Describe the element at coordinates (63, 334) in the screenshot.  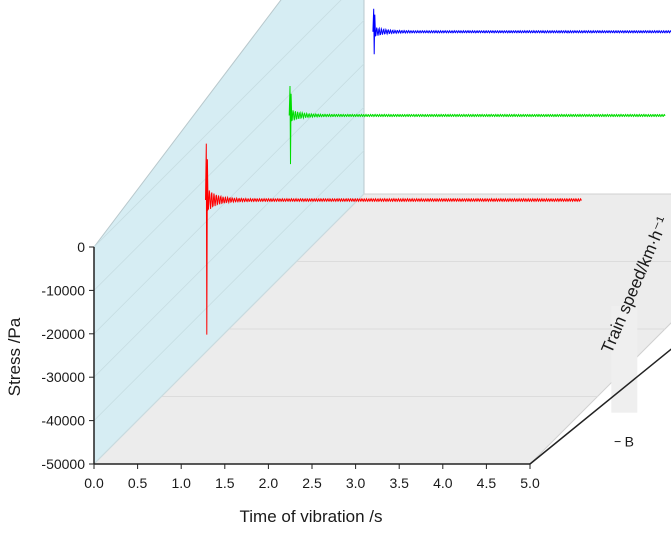
I see `y-tick-label: -20000` at that location.